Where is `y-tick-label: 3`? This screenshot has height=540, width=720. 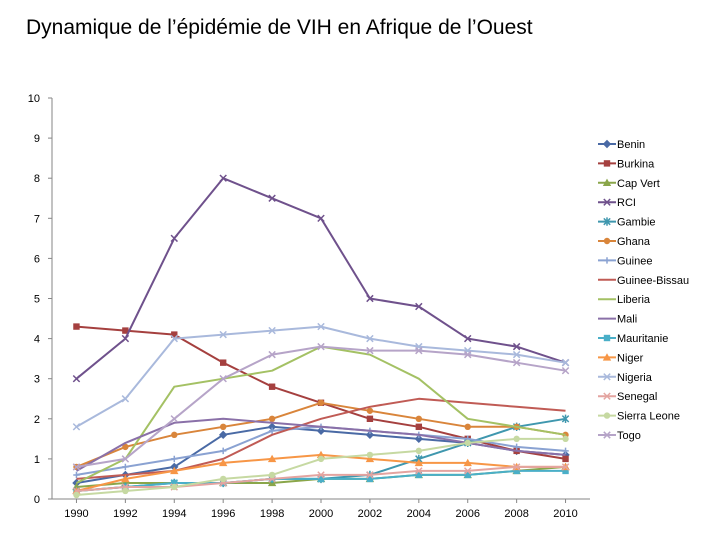
y-tick-label: 3 is located at coordinates (37, 380).